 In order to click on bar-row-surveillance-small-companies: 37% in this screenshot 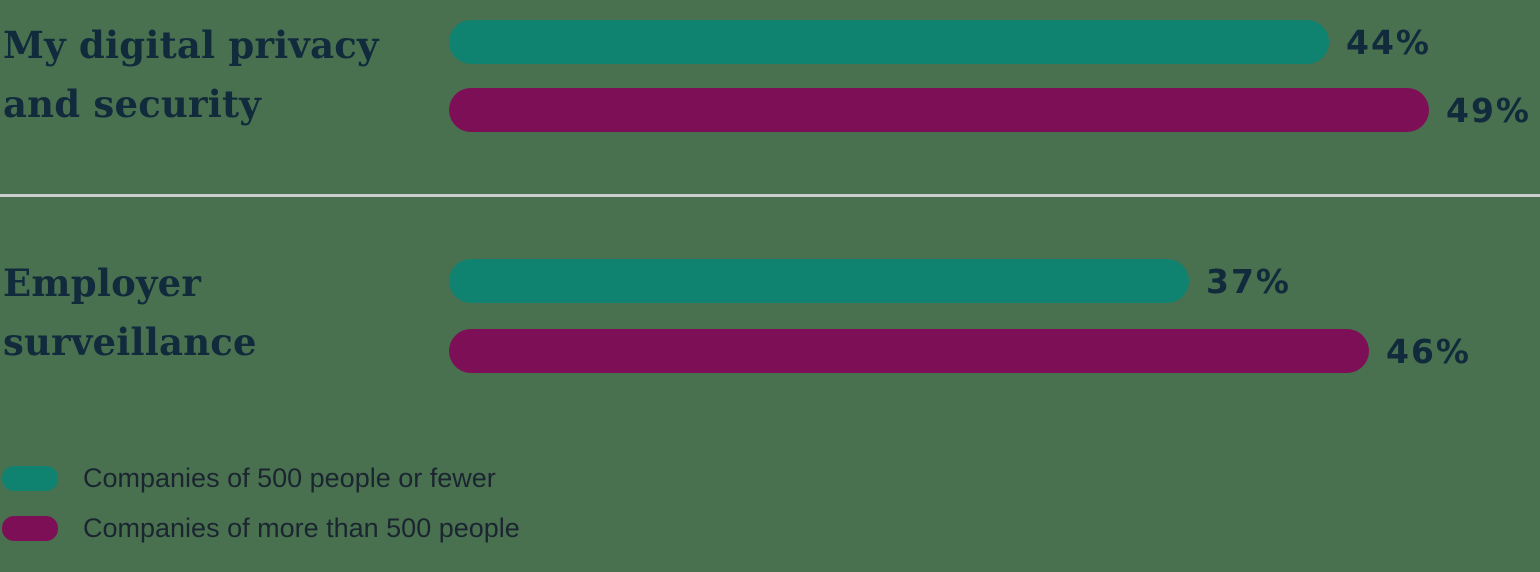, I will do `click(870, 281)`.